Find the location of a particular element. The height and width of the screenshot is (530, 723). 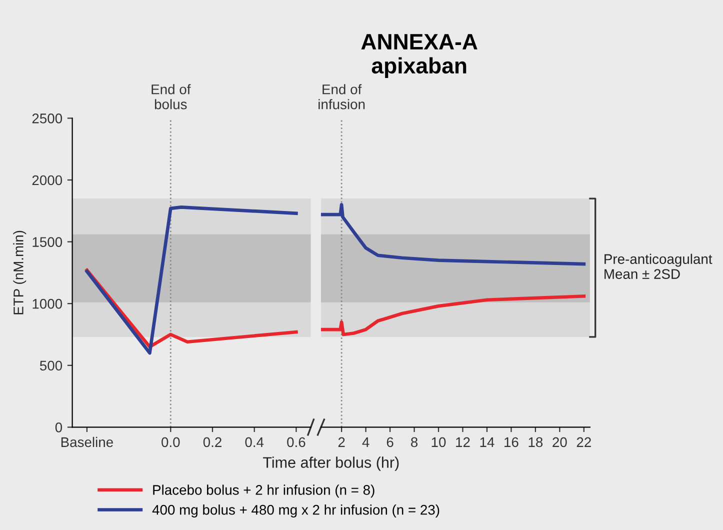

x-tick-label: 0.0 is located at coordinates (171, 442).